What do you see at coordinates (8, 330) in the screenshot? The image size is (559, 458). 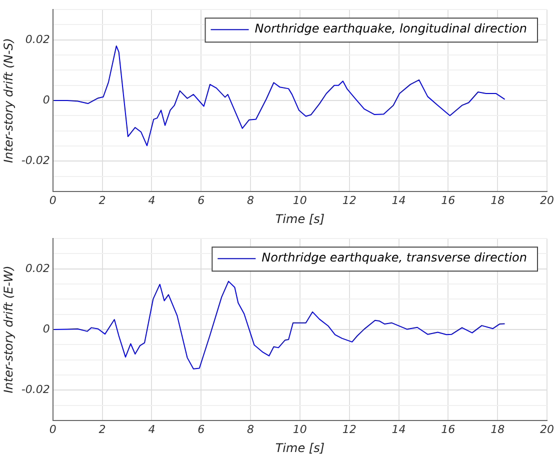 I see `y-axis-title: Inter-story drift (E-W)` at bounding box center [8, 330].